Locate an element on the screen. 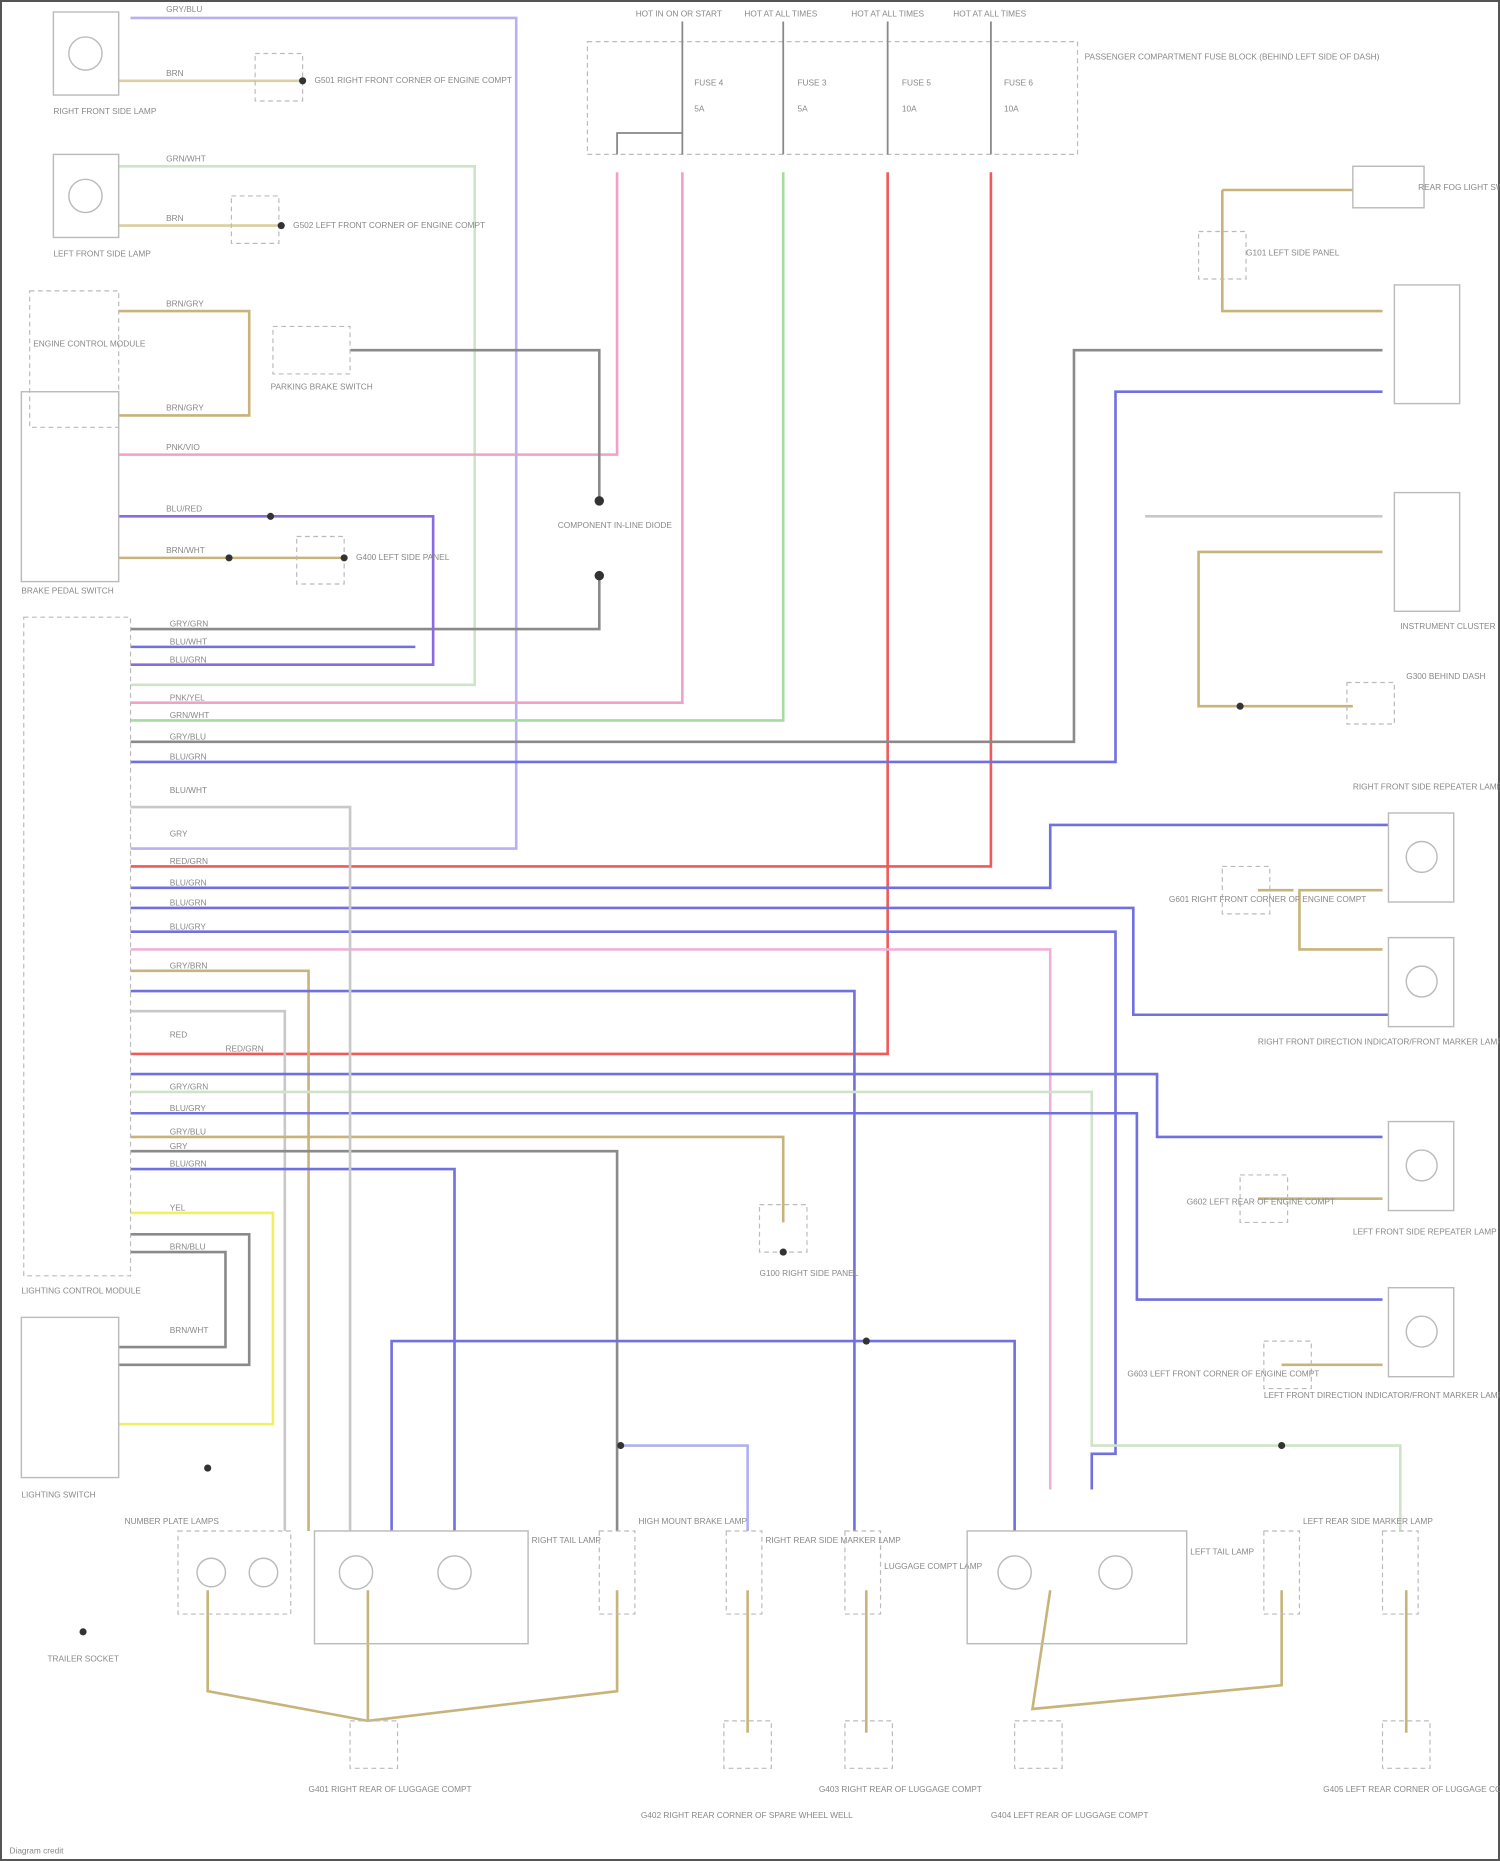 The width and height of the screenshot is (1500, 1861). wire-label: BLU/RED is located at coordinates (184, 509).